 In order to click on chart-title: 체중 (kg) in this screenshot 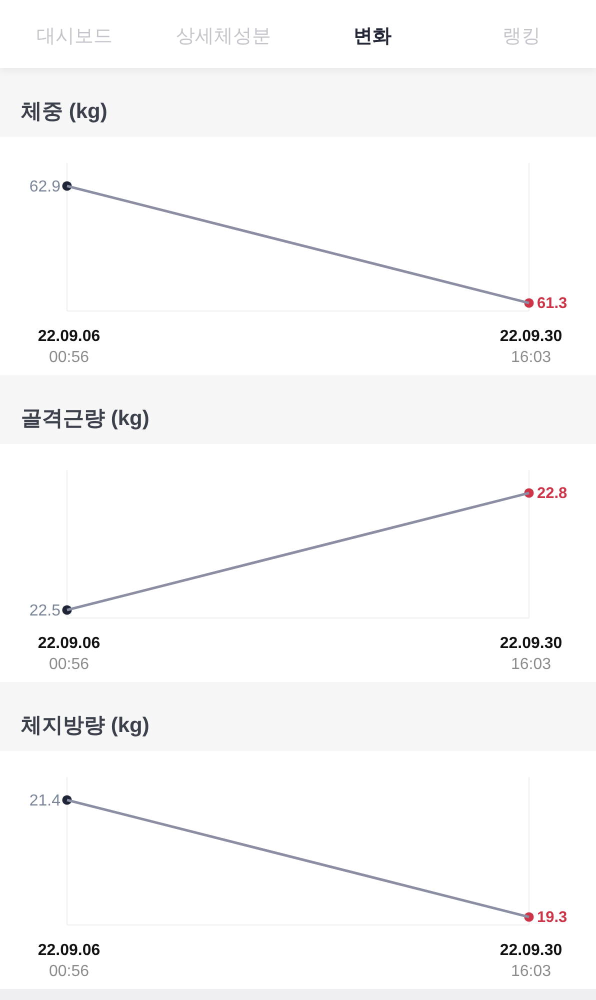, I will do `click(64, 111)`.